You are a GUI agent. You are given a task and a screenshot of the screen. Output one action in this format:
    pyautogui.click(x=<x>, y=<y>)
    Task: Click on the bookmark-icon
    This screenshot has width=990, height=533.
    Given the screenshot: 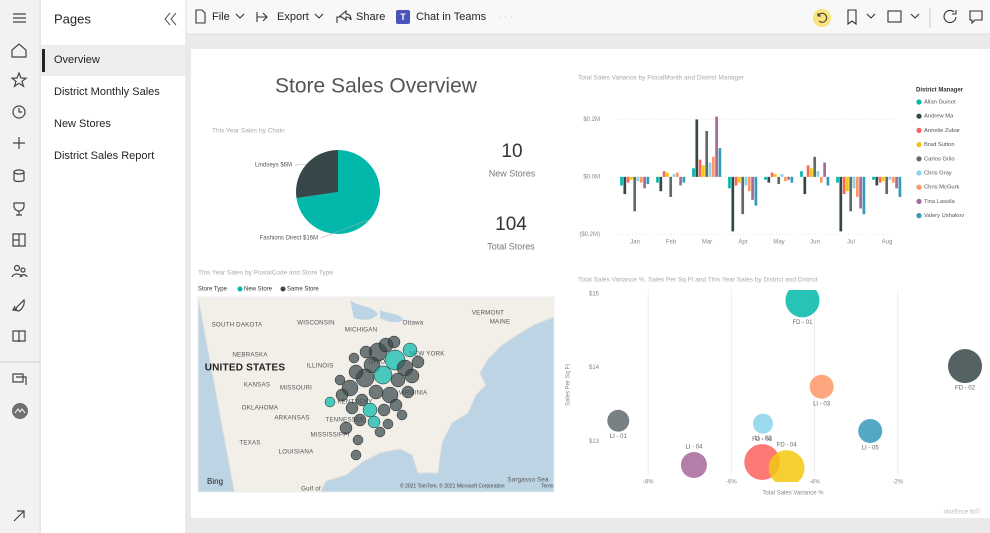 What is the action you would take?
    pyautogui.click(x=852, y=17)
    